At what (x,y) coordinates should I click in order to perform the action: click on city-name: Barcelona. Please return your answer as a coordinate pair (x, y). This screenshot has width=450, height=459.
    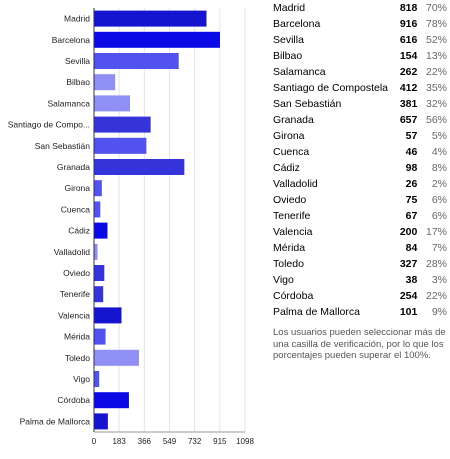
    Looking at the image, I should click on (297, 24).